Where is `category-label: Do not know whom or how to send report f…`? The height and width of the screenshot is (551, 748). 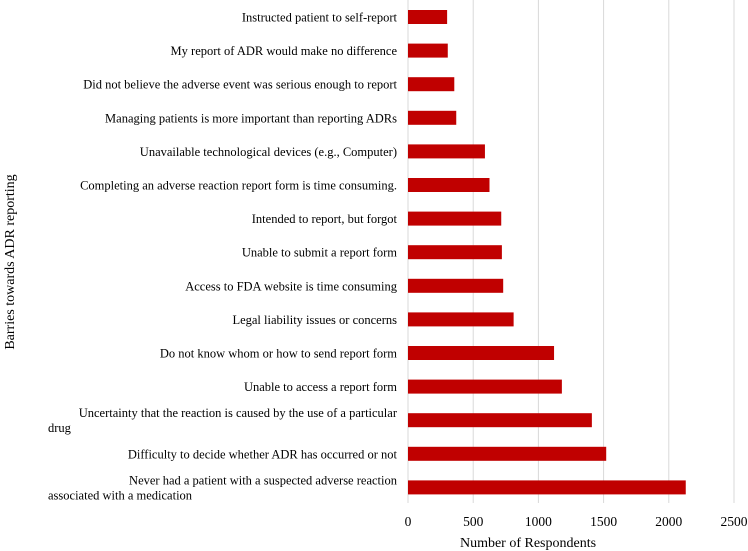
category-label: Do not know whom or how to send report f… is located at coordinates (278, 354).